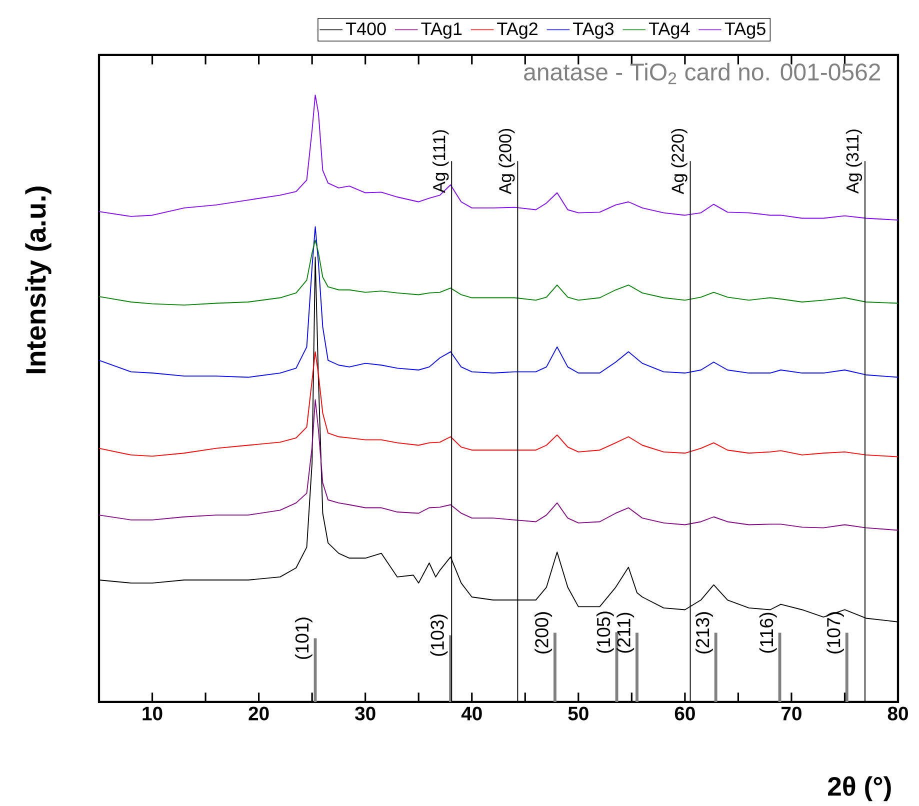 This screenshot has width=919, height=806. What do you see at coordinates (38, 280) in the screenshot?
I see `y-axis-title: Intensity (a.u.)` at bounding box center [38, 280].